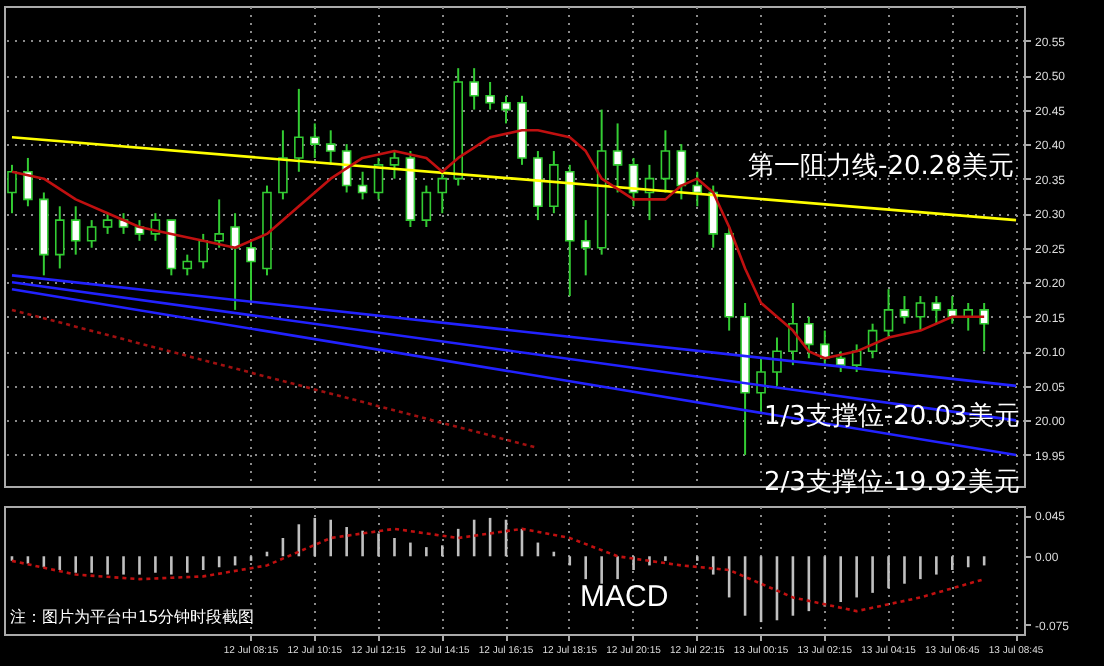 The width and height of the screenshot is (1104, 666). I want to click on annotation: 第一阻力线-20.28美元, so click(881, 166).